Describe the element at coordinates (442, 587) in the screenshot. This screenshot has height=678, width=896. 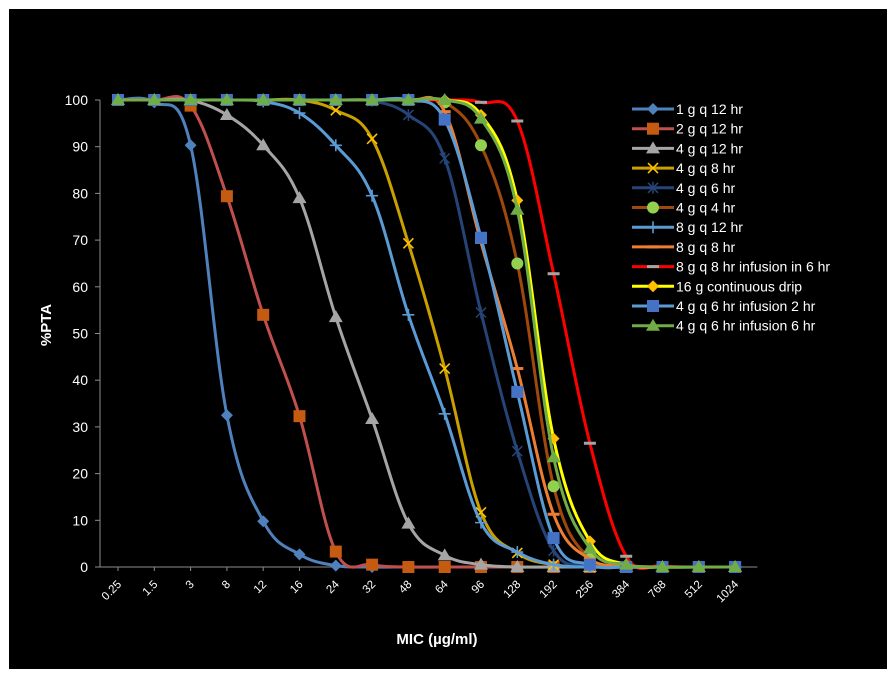
I see `x-tick-label: 64` at that location.